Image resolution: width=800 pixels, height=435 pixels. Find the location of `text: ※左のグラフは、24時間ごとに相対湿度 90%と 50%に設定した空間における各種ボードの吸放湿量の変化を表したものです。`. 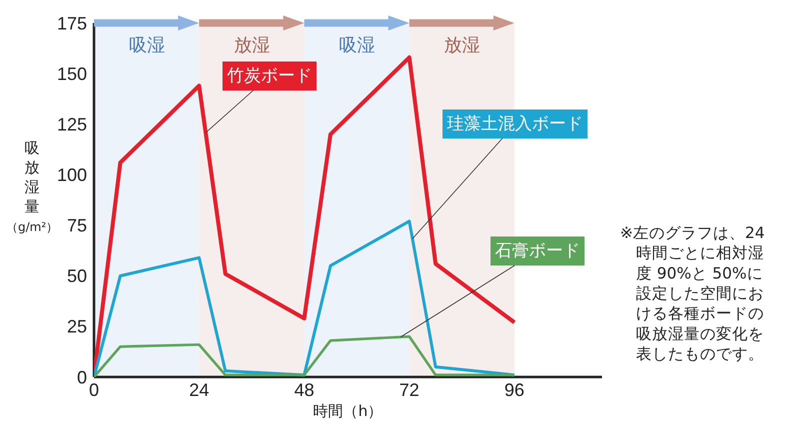

text: ※左のグラフは、24時間ごとに相対湿度 90%と 50%に設定した空間における各種ボードの吸放湿量の変化を表したものです。 is located at coordinates (692, 293).